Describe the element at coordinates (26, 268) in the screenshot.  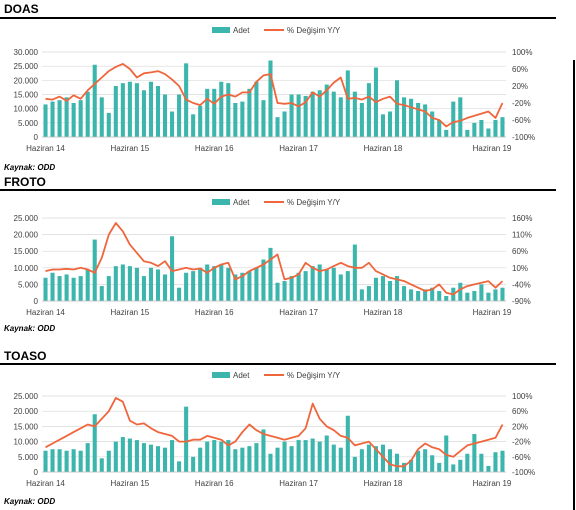
I see `y-left-tick-label: 10.000` at that location.